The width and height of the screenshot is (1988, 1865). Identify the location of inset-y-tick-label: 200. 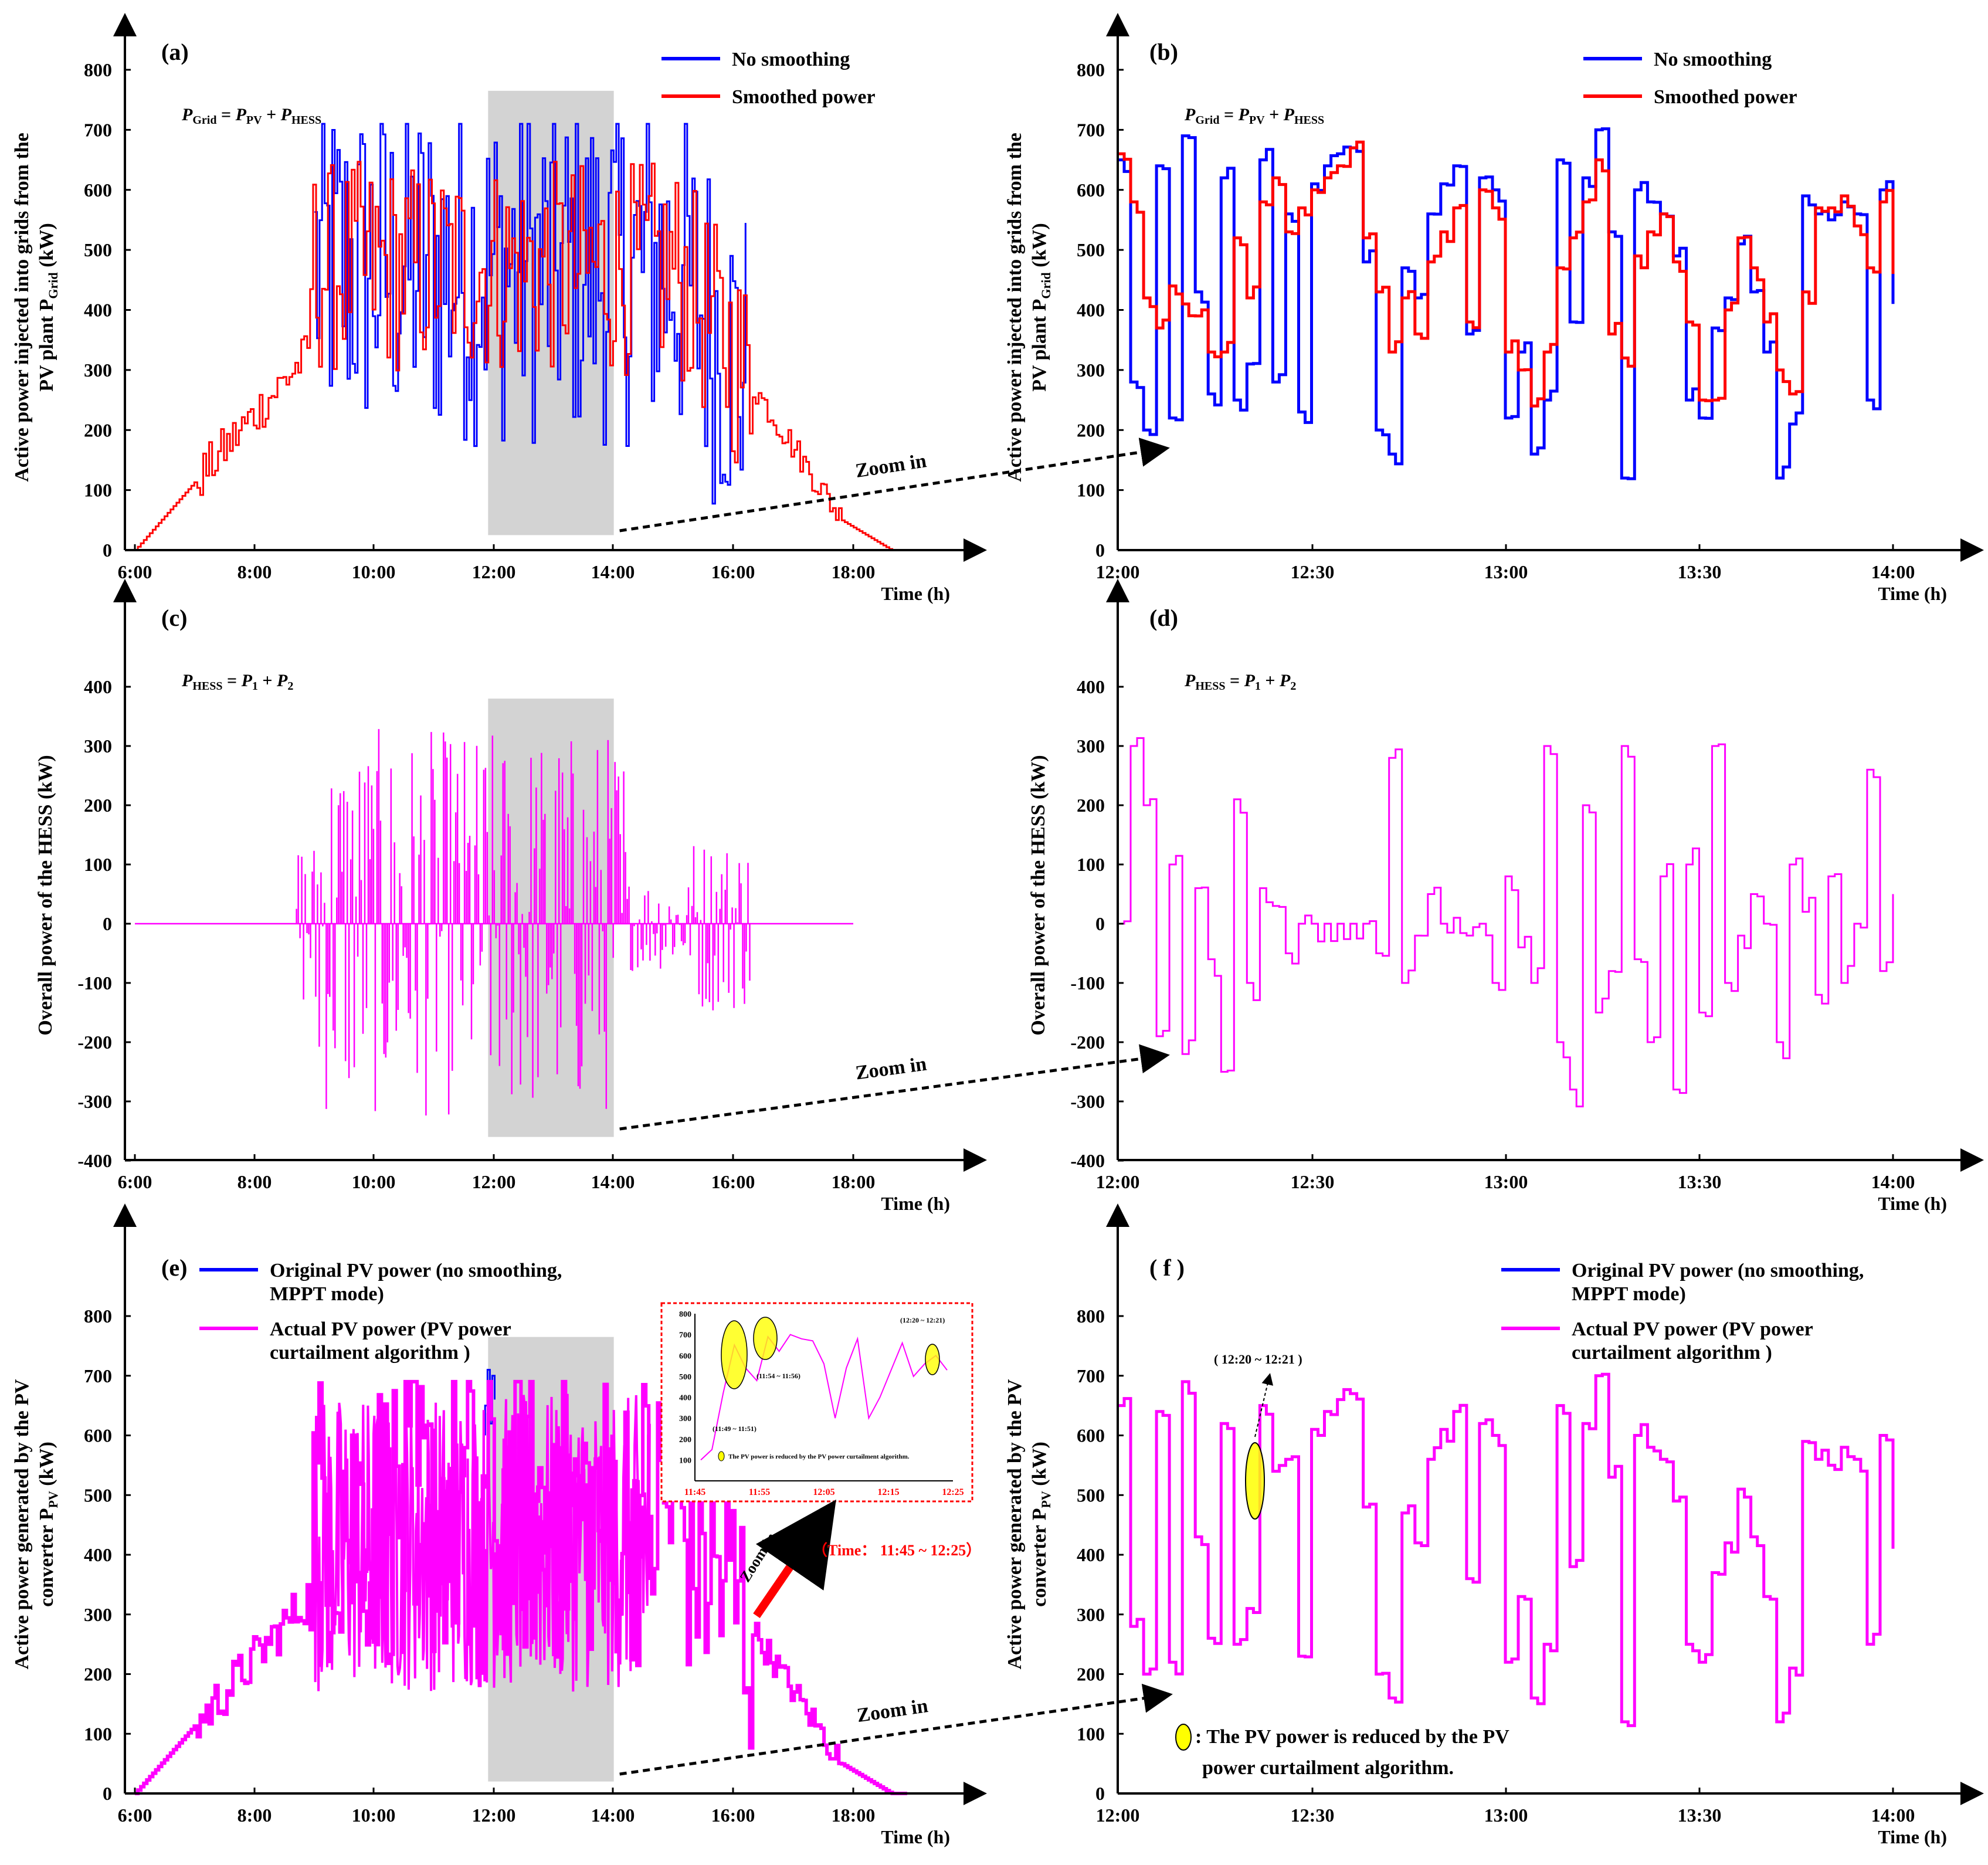
(685, 1440).